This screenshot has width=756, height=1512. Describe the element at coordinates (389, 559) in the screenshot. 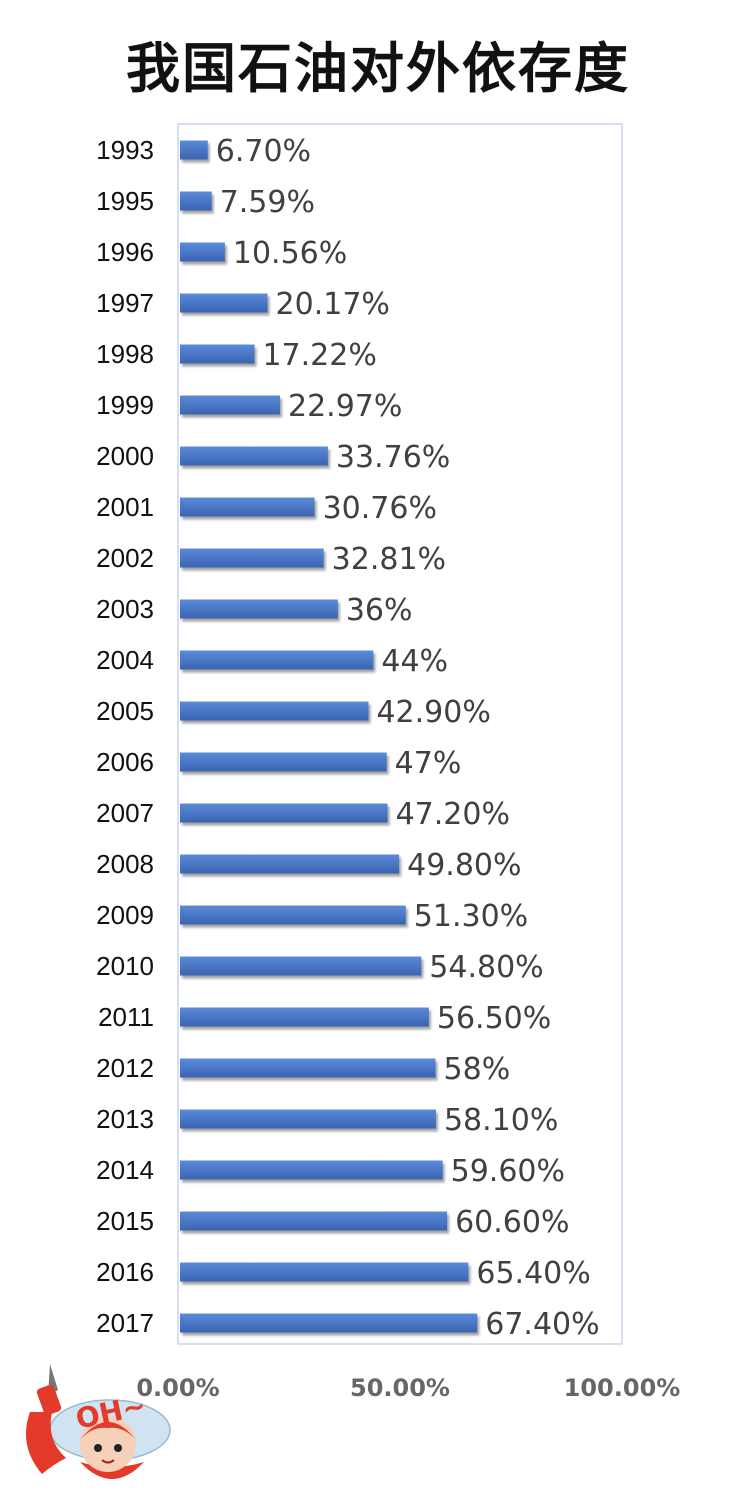

I see `data-label: 32.81%` at that location.